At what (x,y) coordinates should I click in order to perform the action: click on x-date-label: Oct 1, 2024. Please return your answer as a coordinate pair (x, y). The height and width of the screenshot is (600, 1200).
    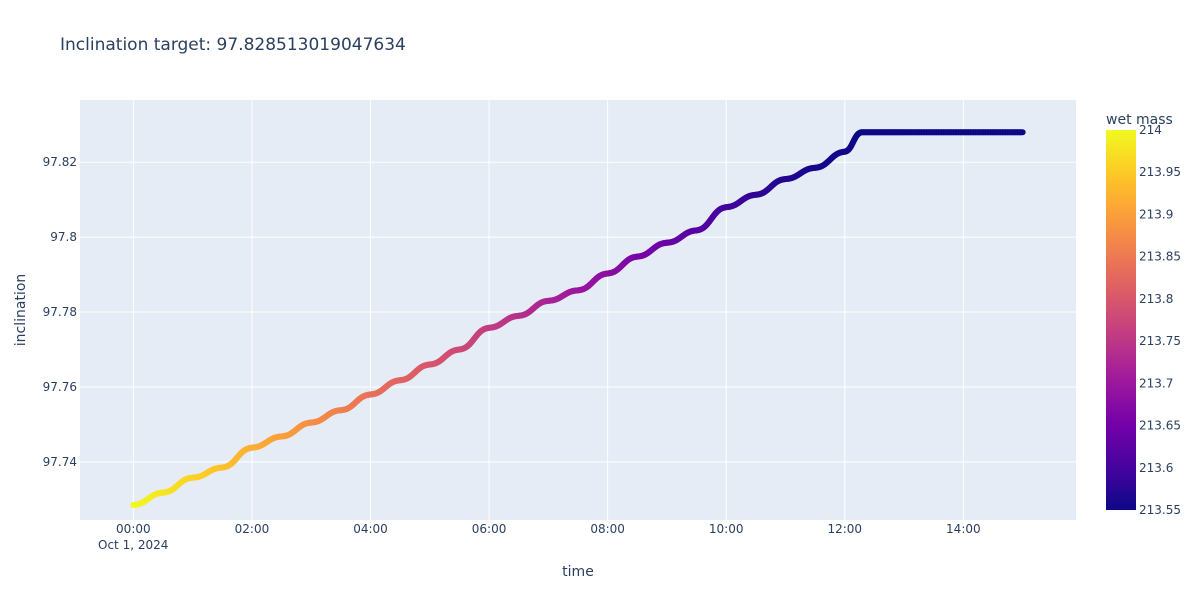
    Looking at the image, I should click on (133, 545).